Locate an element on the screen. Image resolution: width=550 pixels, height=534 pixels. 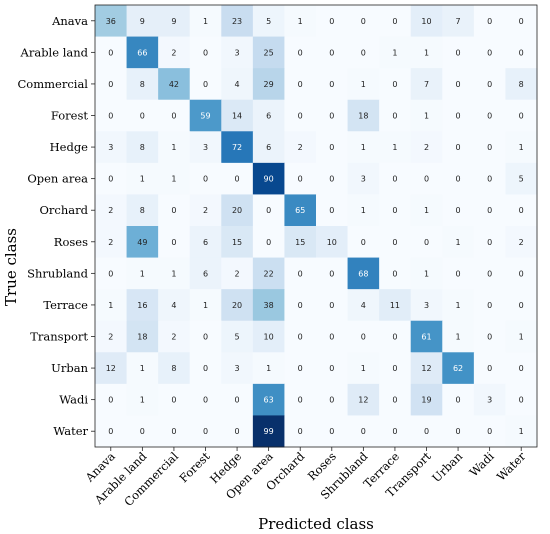
cell-value-label: 7 is located at coordinates (426, 84).